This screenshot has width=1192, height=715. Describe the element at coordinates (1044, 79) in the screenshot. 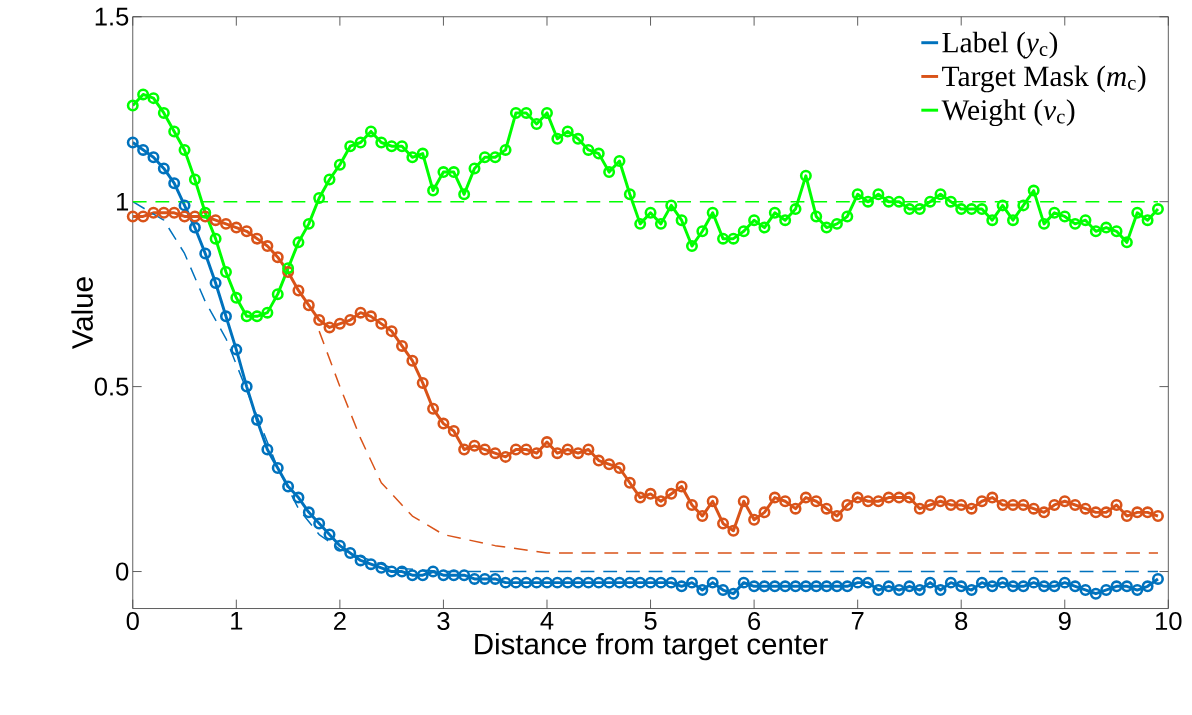

I see `legend-label: Target Mask (m$_{c}$)` at that location.